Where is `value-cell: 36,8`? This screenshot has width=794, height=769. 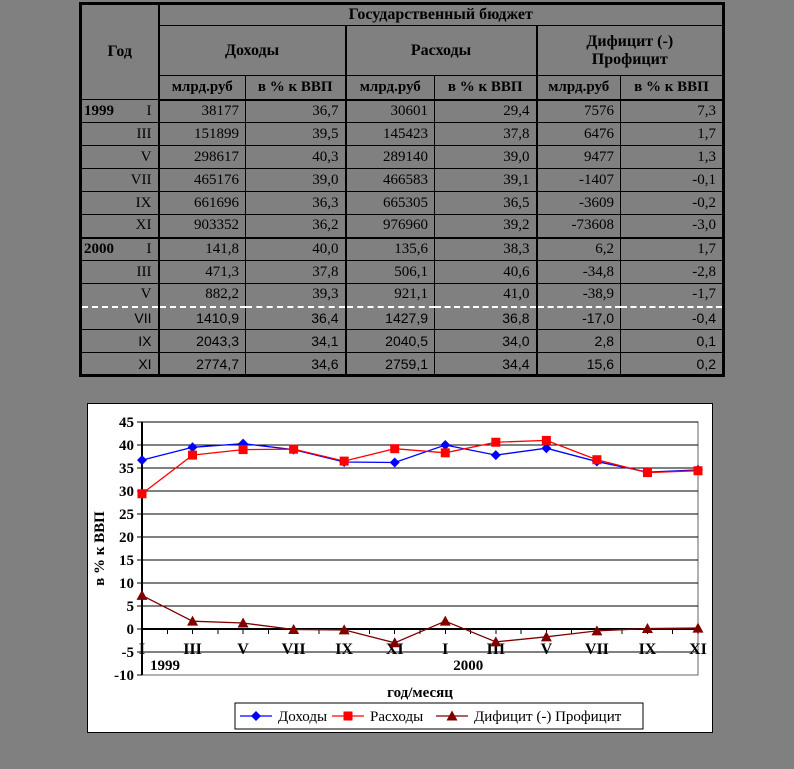
value-cell: 36,8 is located at coordinates (485, 317).